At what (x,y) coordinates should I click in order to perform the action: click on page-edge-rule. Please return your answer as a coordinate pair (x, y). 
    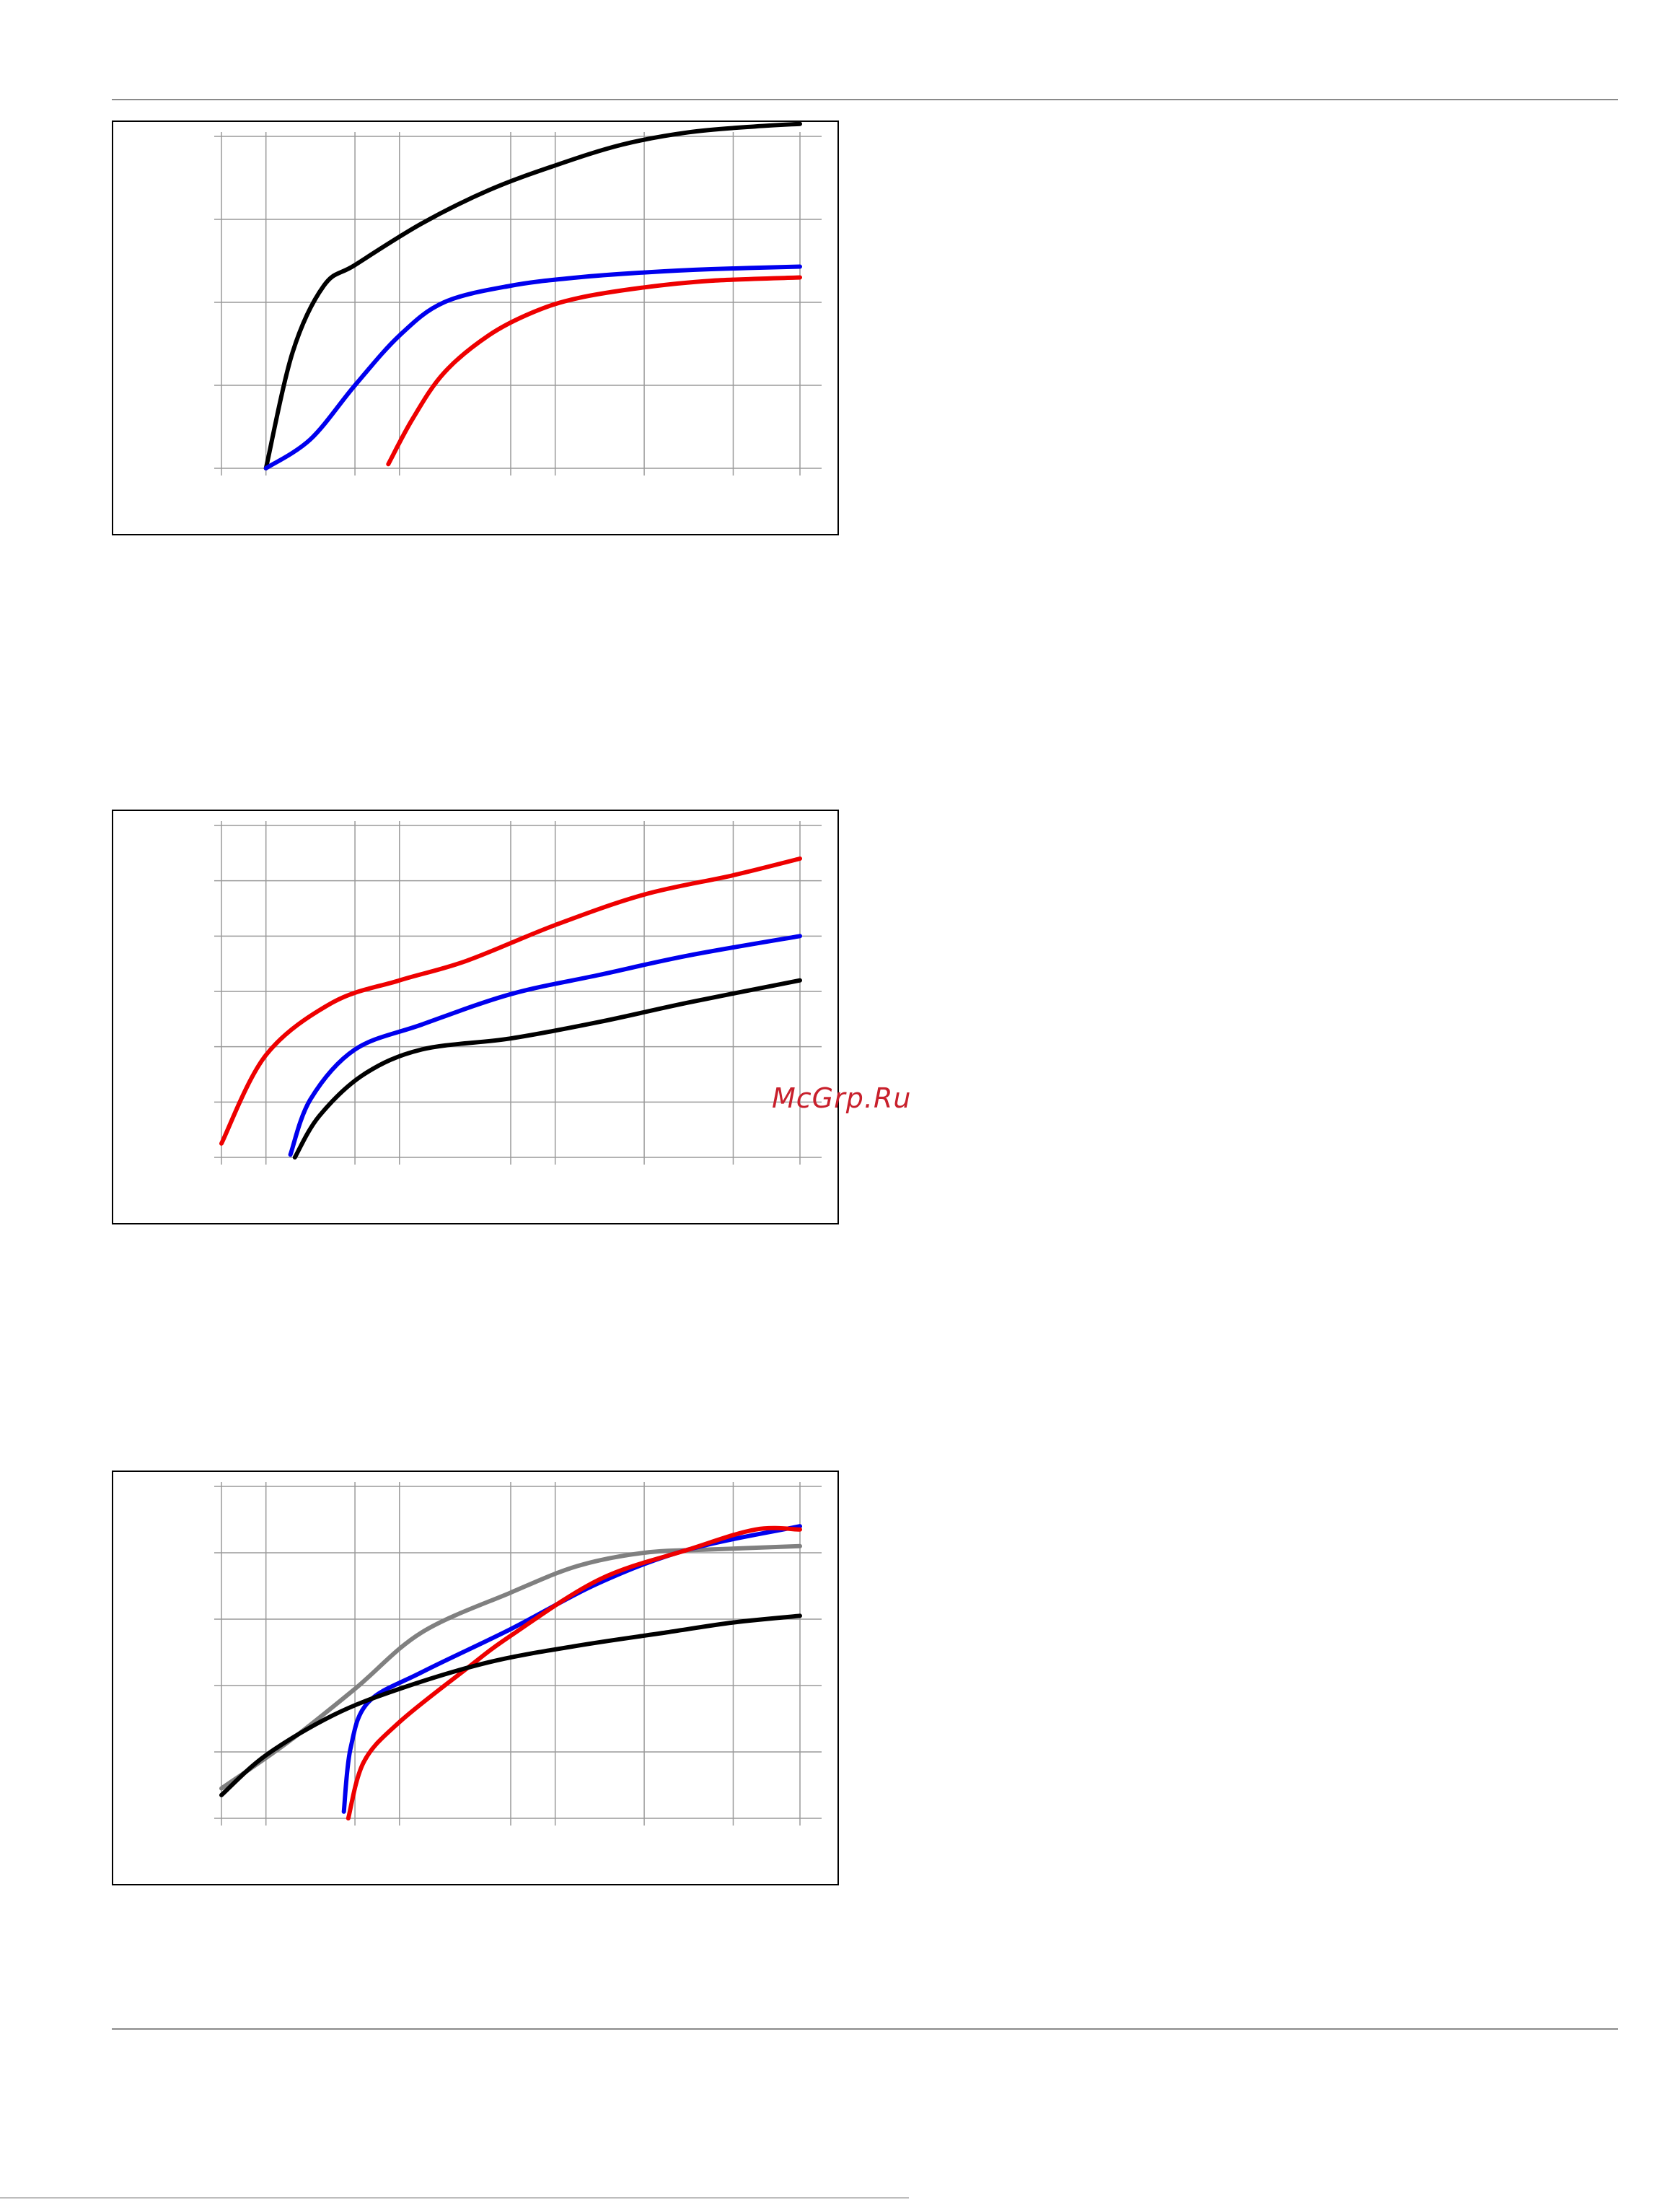
    Looking at the image, I should click on (454, 2198).